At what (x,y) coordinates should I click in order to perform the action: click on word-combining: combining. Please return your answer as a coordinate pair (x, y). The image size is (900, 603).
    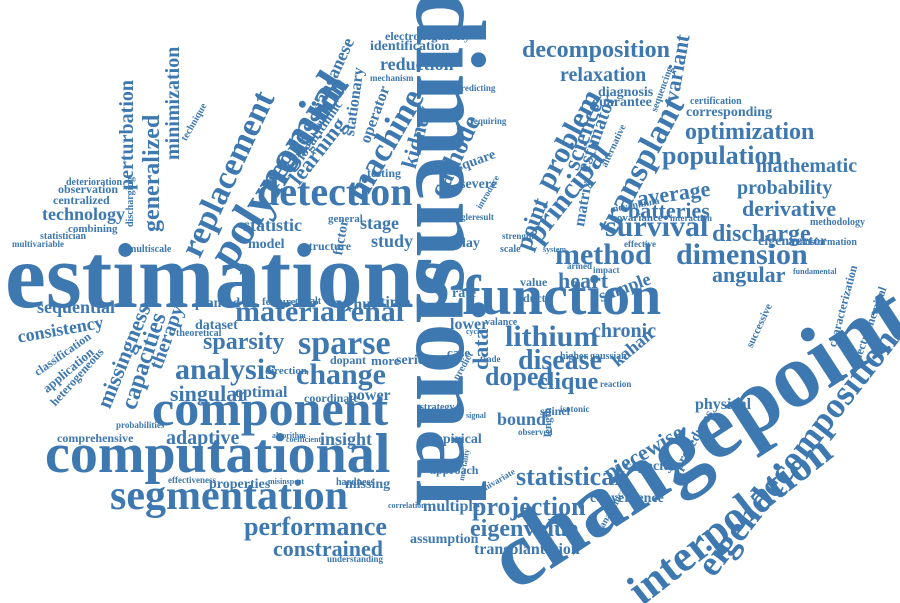
    Looking at the image, I should click on (93, 229).